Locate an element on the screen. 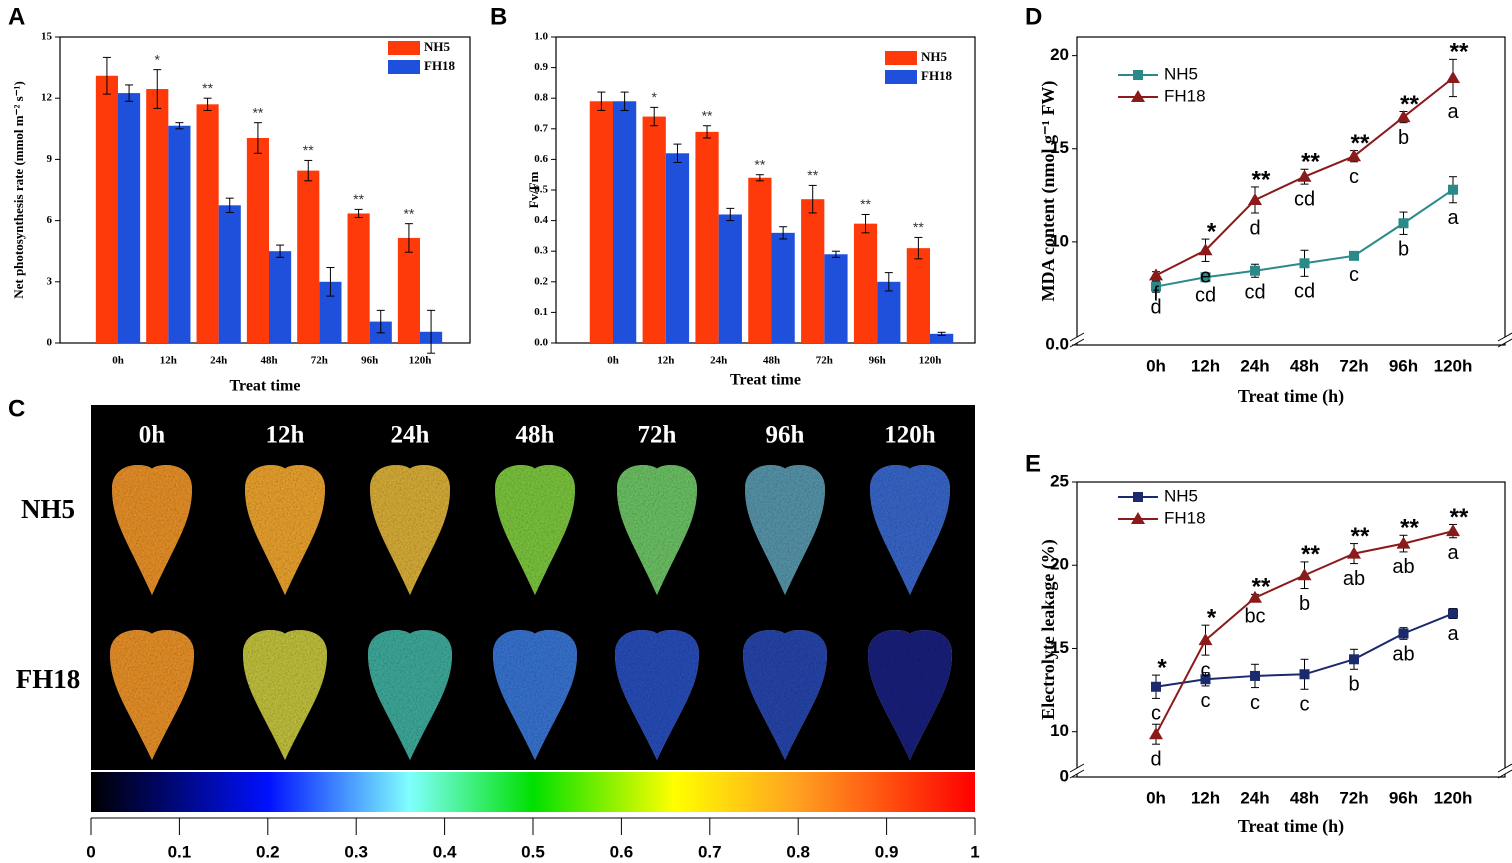 Image resolution: width=1512 pixels, height=863 pixels. x-tick-label: 0h is located at coordinates (118, 361).